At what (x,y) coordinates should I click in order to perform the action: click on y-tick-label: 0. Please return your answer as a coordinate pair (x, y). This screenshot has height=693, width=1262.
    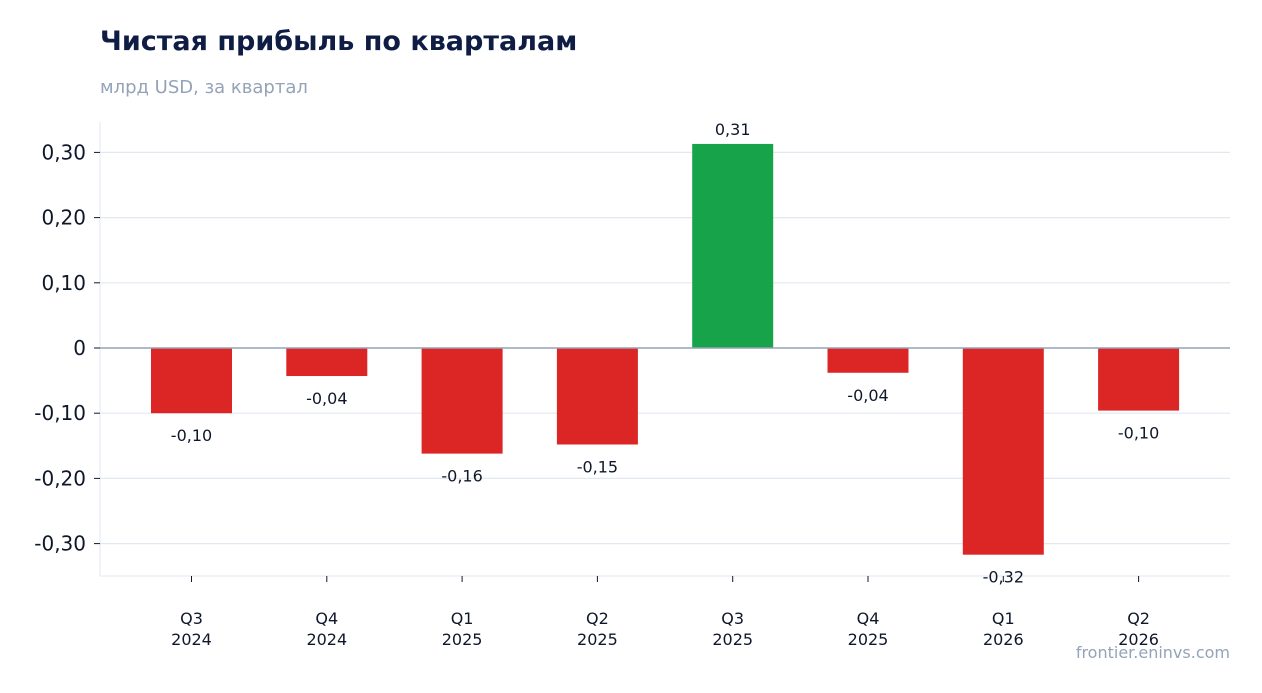
    Looking at the image, I should click on (79, 348).